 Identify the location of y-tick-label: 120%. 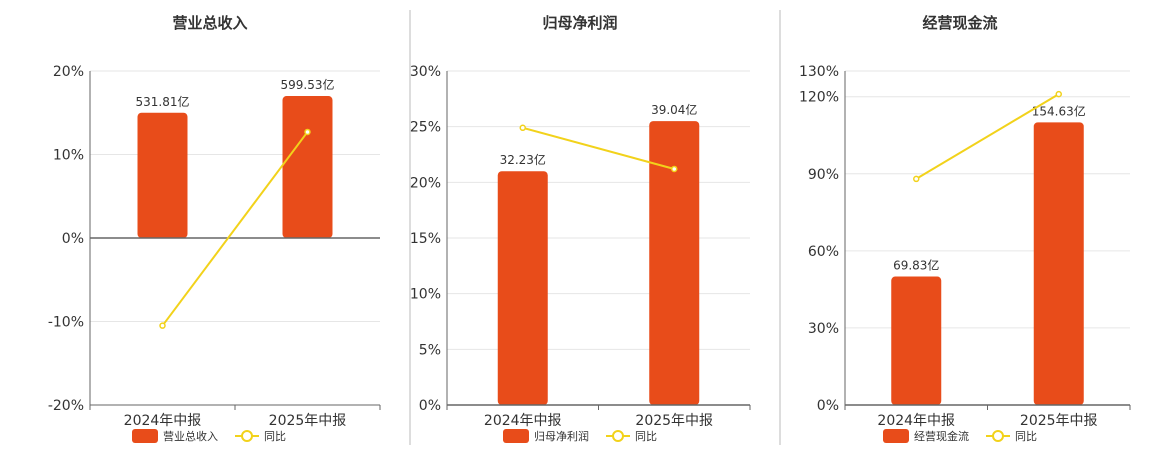
(819, 98).